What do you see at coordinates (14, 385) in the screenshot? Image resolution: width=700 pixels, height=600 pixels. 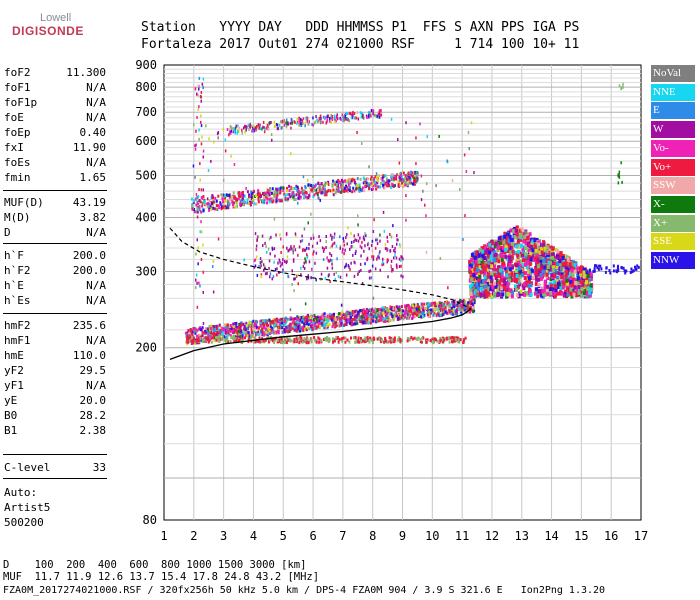 I see `param-key: yF1` at bounding box center [14, 385].